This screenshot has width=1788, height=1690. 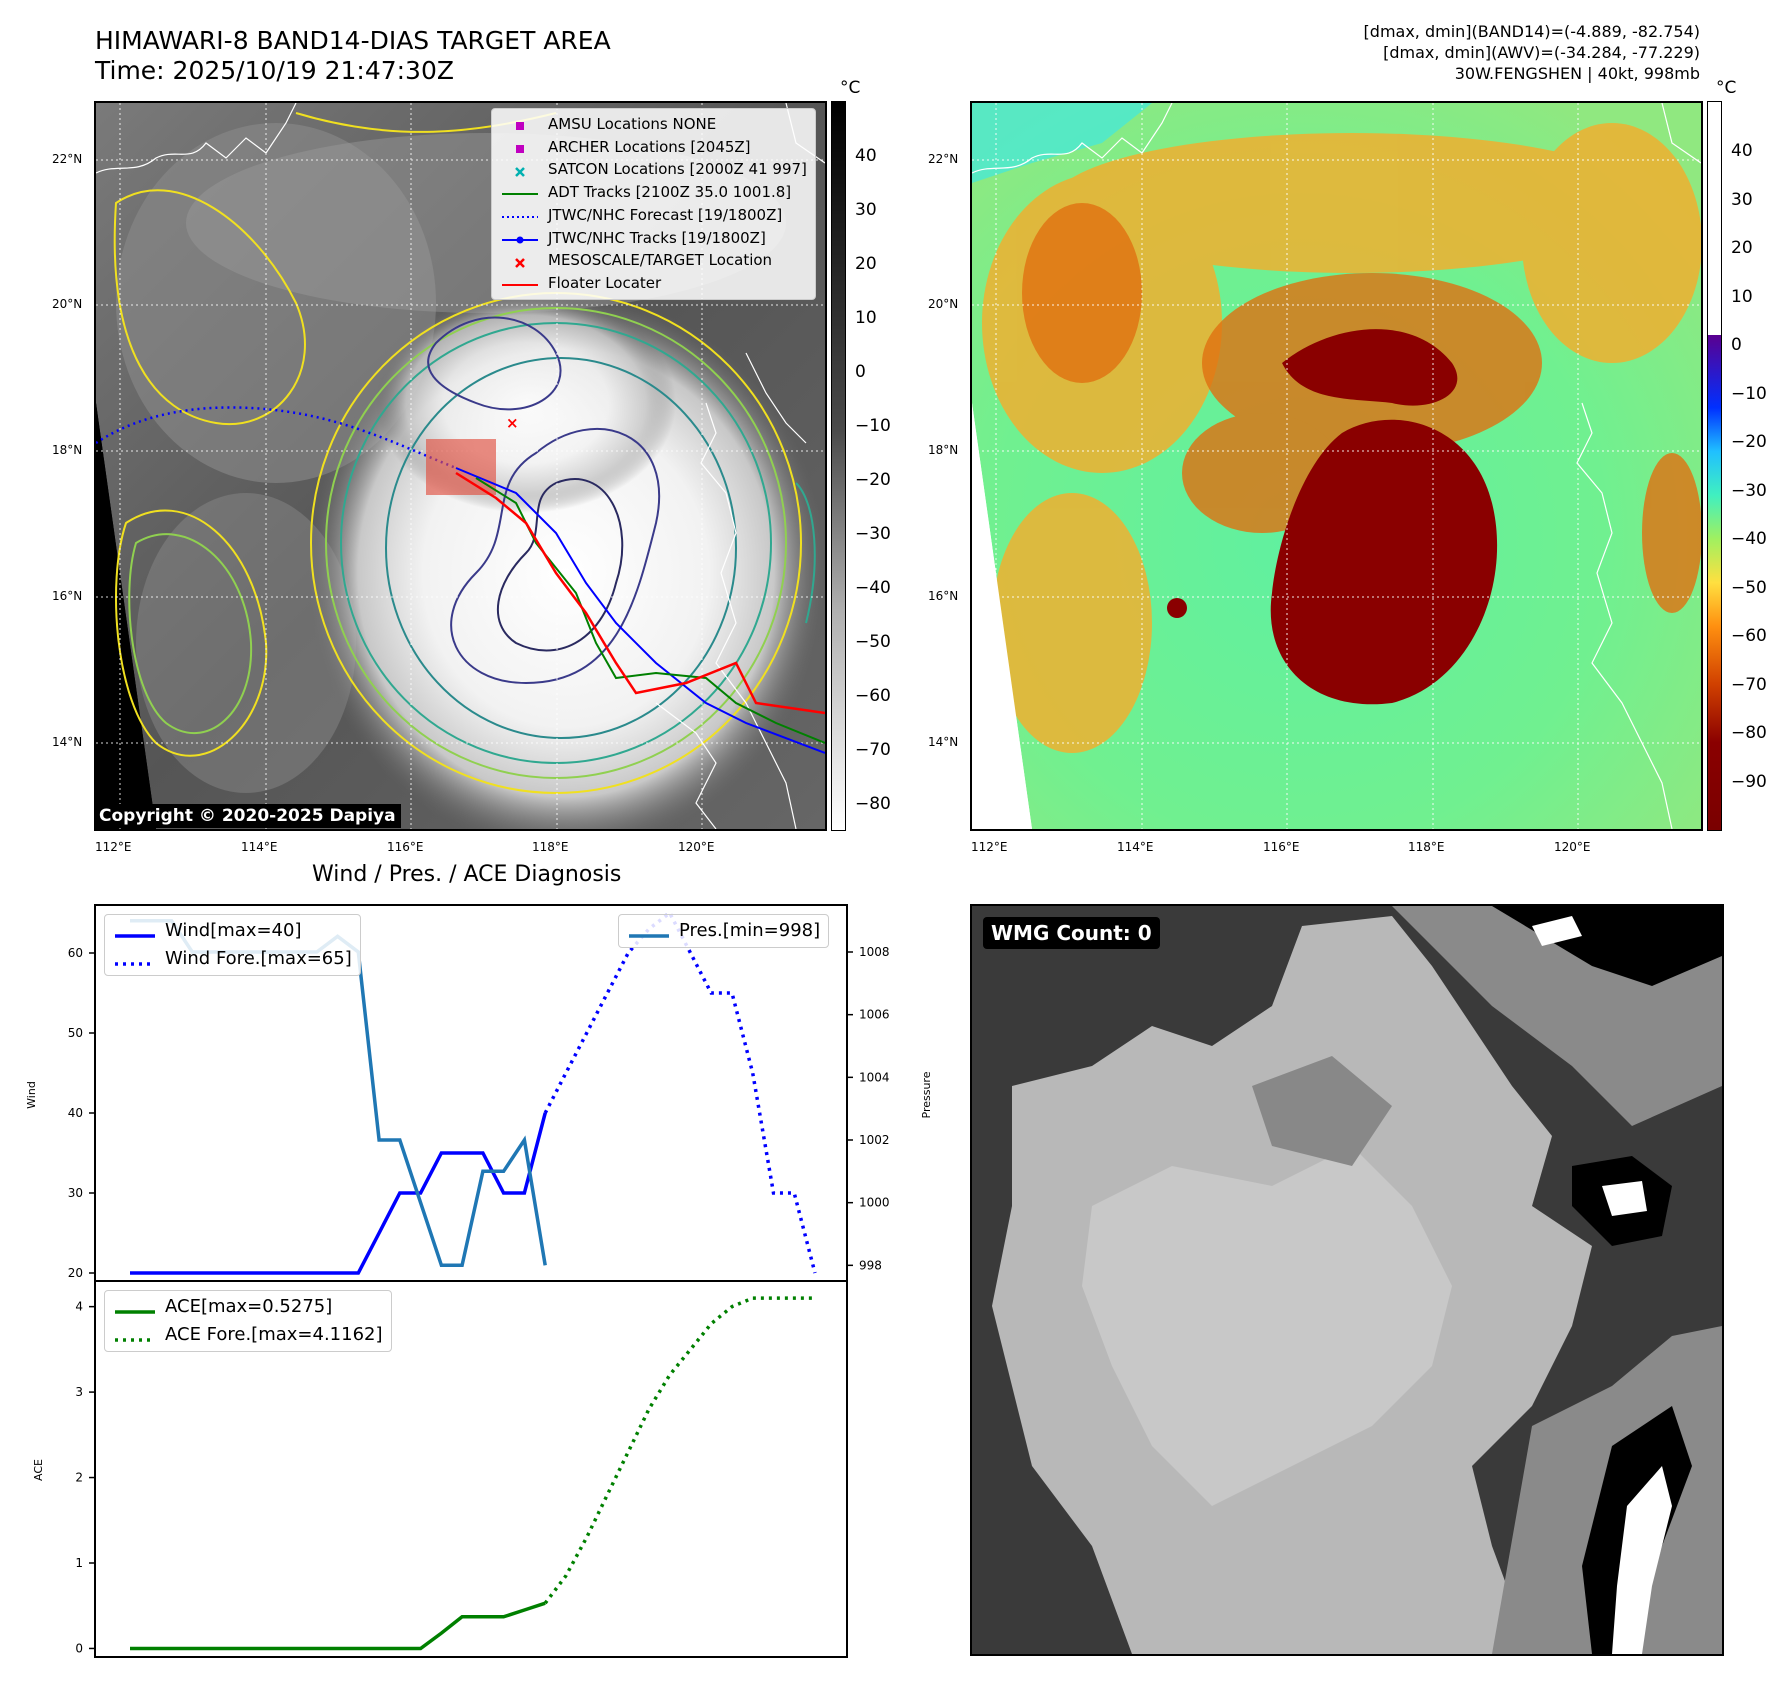 I want to click on legend-amsu: AMSU Locations NONE, so click(x=653, y=124).